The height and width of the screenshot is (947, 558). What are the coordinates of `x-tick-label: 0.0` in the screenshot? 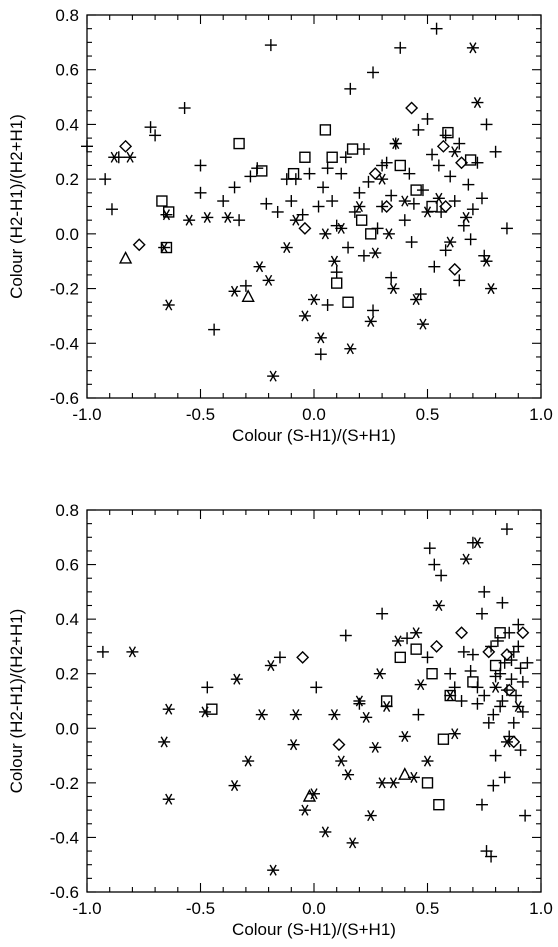 It's located at (314, 908).